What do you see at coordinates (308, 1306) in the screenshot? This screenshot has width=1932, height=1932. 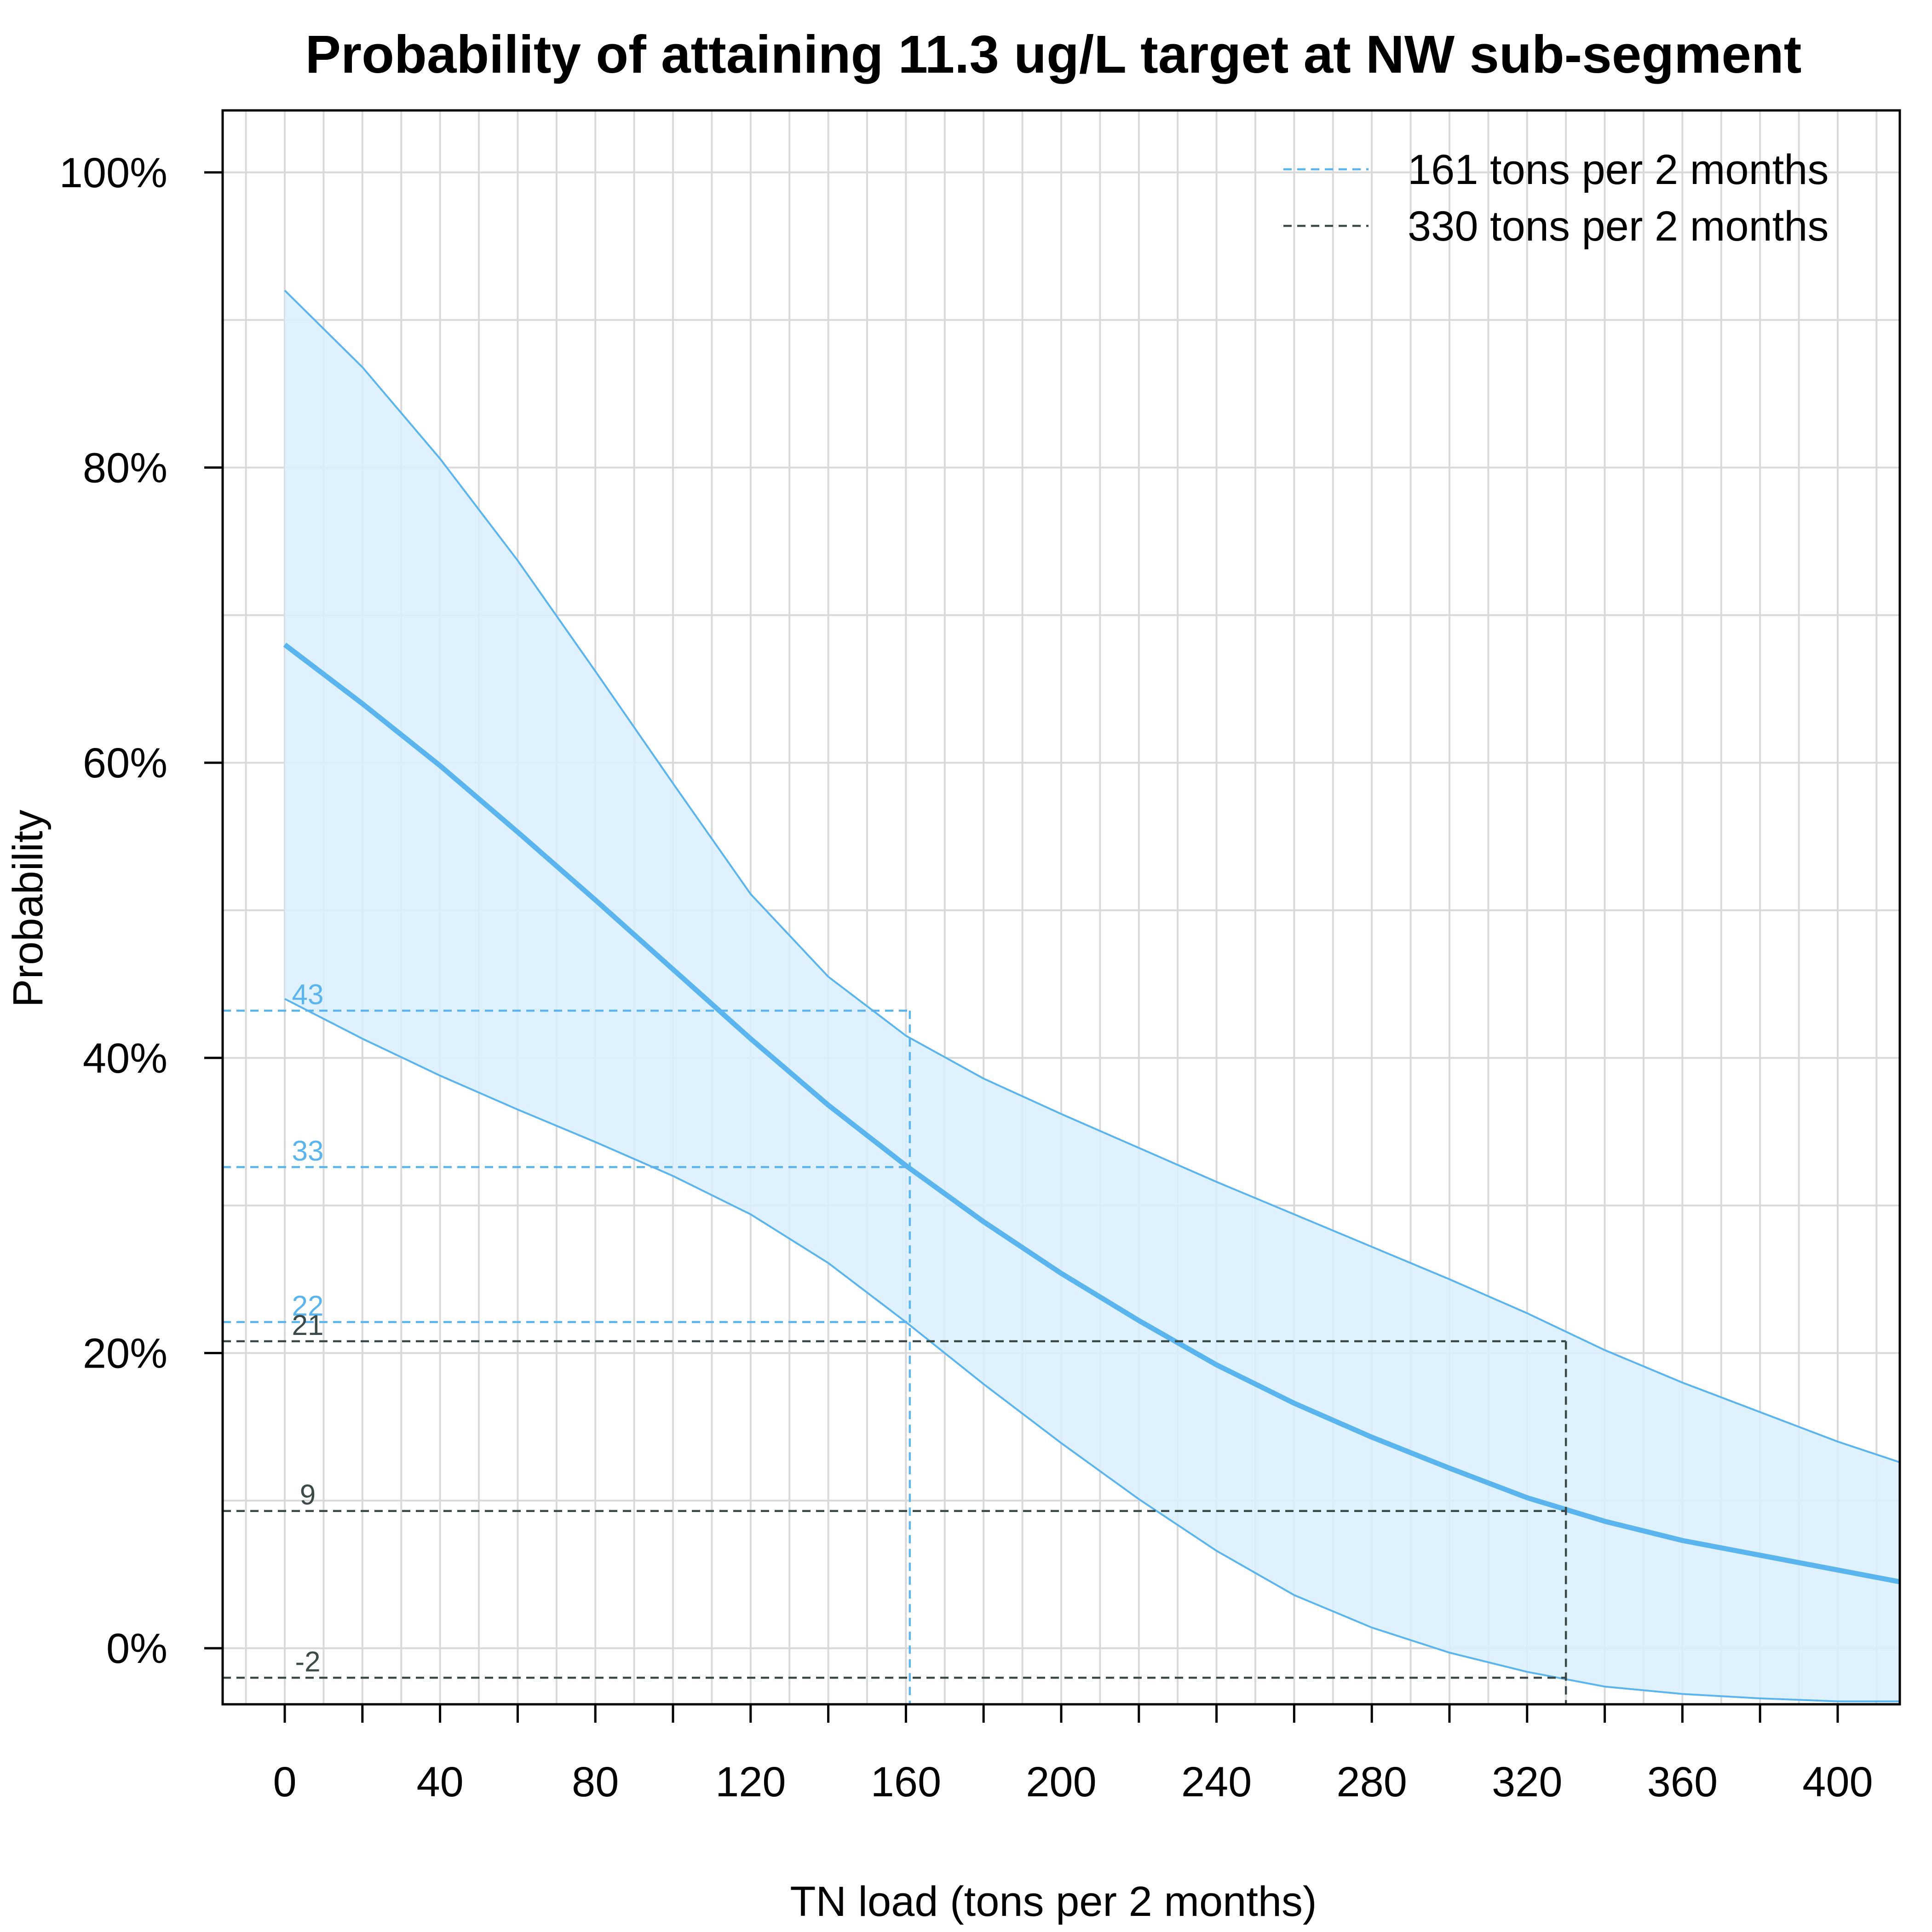 I see `scenario-0-level-label: 22` at bounding box center [308, 1306].